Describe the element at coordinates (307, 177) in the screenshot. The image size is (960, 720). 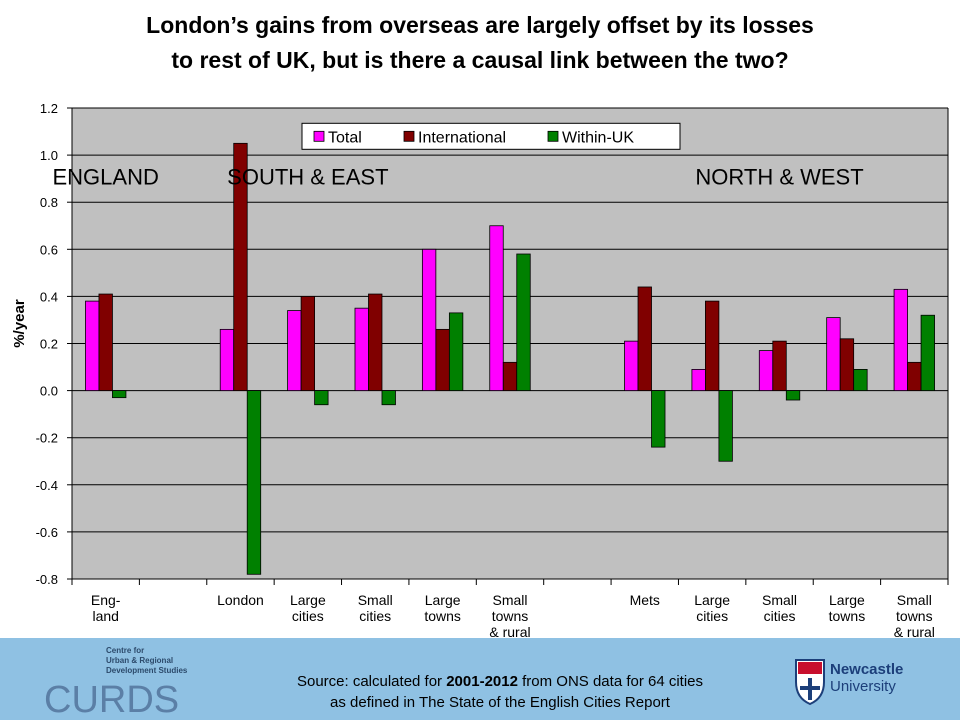
I see `group-label: SOUTH & EAST` at that location.